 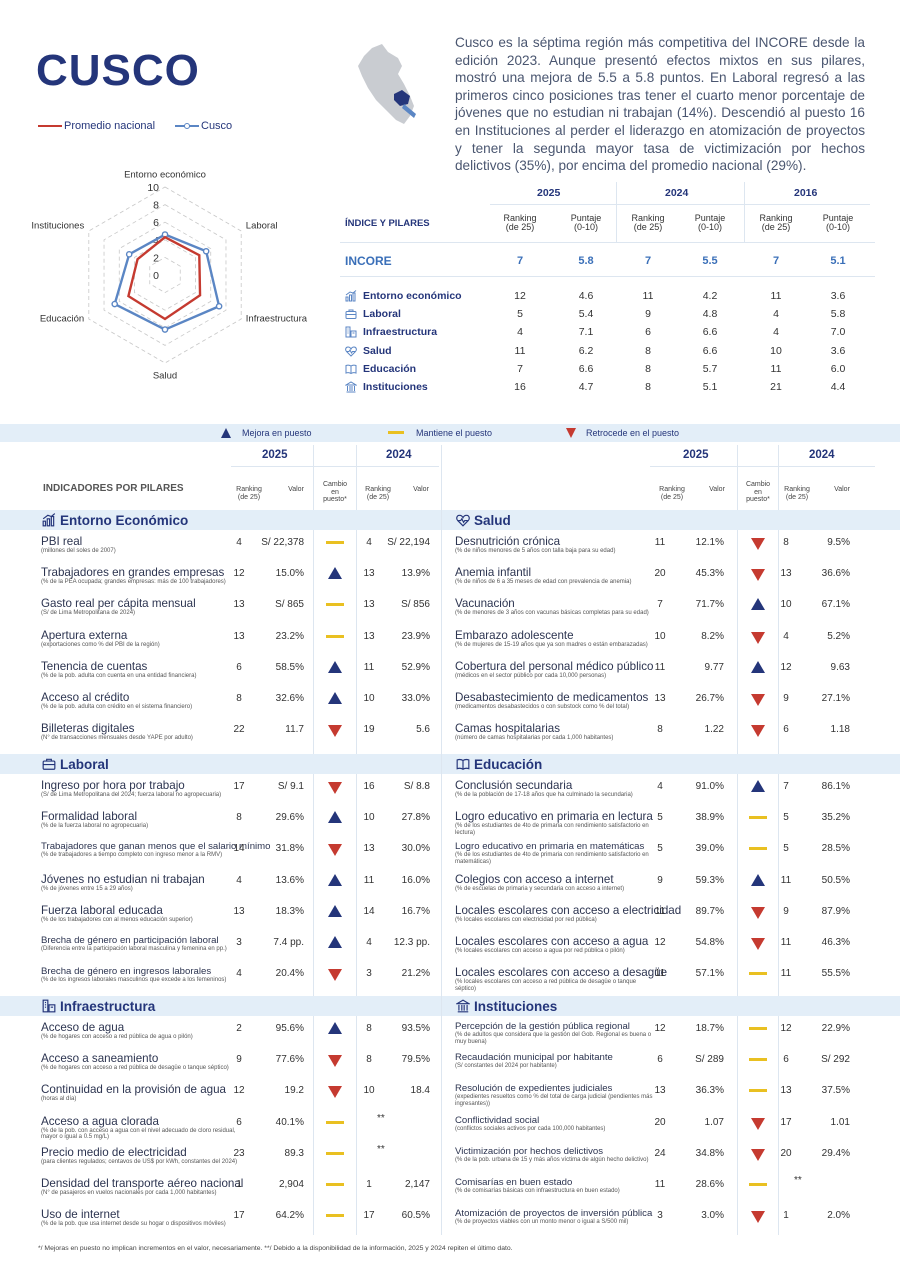 I want to click on ranking-2025: 20, so click(x=660, y=574).